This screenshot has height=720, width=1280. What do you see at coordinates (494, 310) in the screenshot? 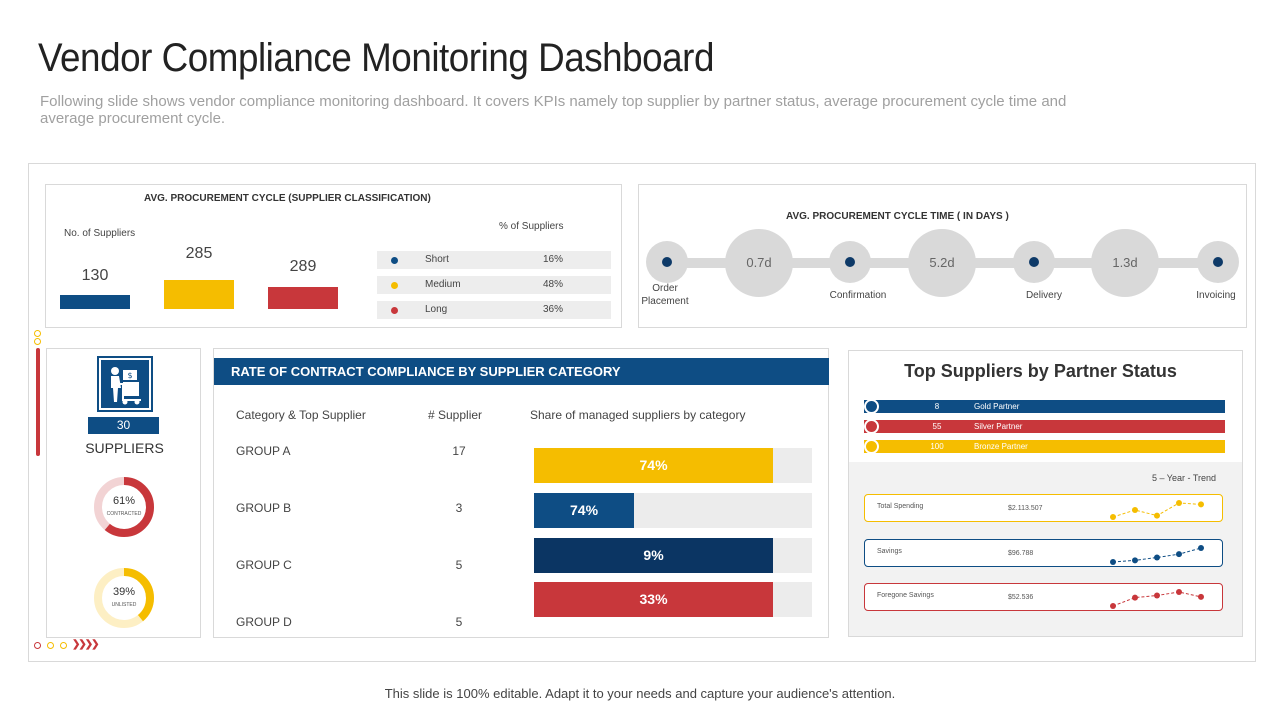
I see `legend-row-long: Long 36%` at bounding box center [494, 310].